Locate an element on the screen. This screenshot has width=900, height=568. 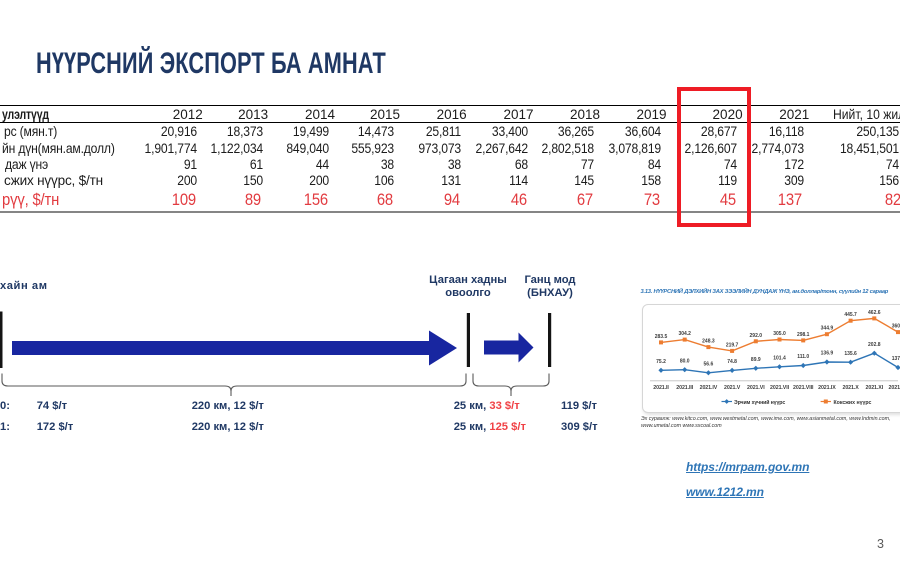
svg-text: 283.5 is located at coordinates (661, 337).